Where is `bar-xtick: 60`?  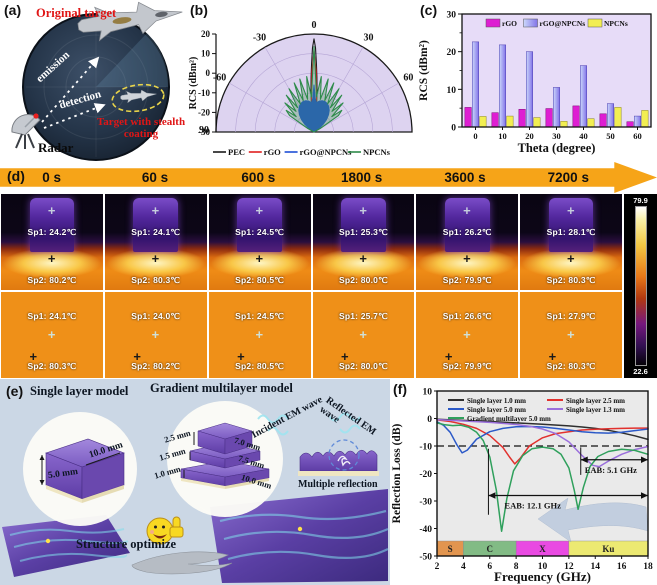
bar-xtick: 60 is located at coordinates (637, 136).